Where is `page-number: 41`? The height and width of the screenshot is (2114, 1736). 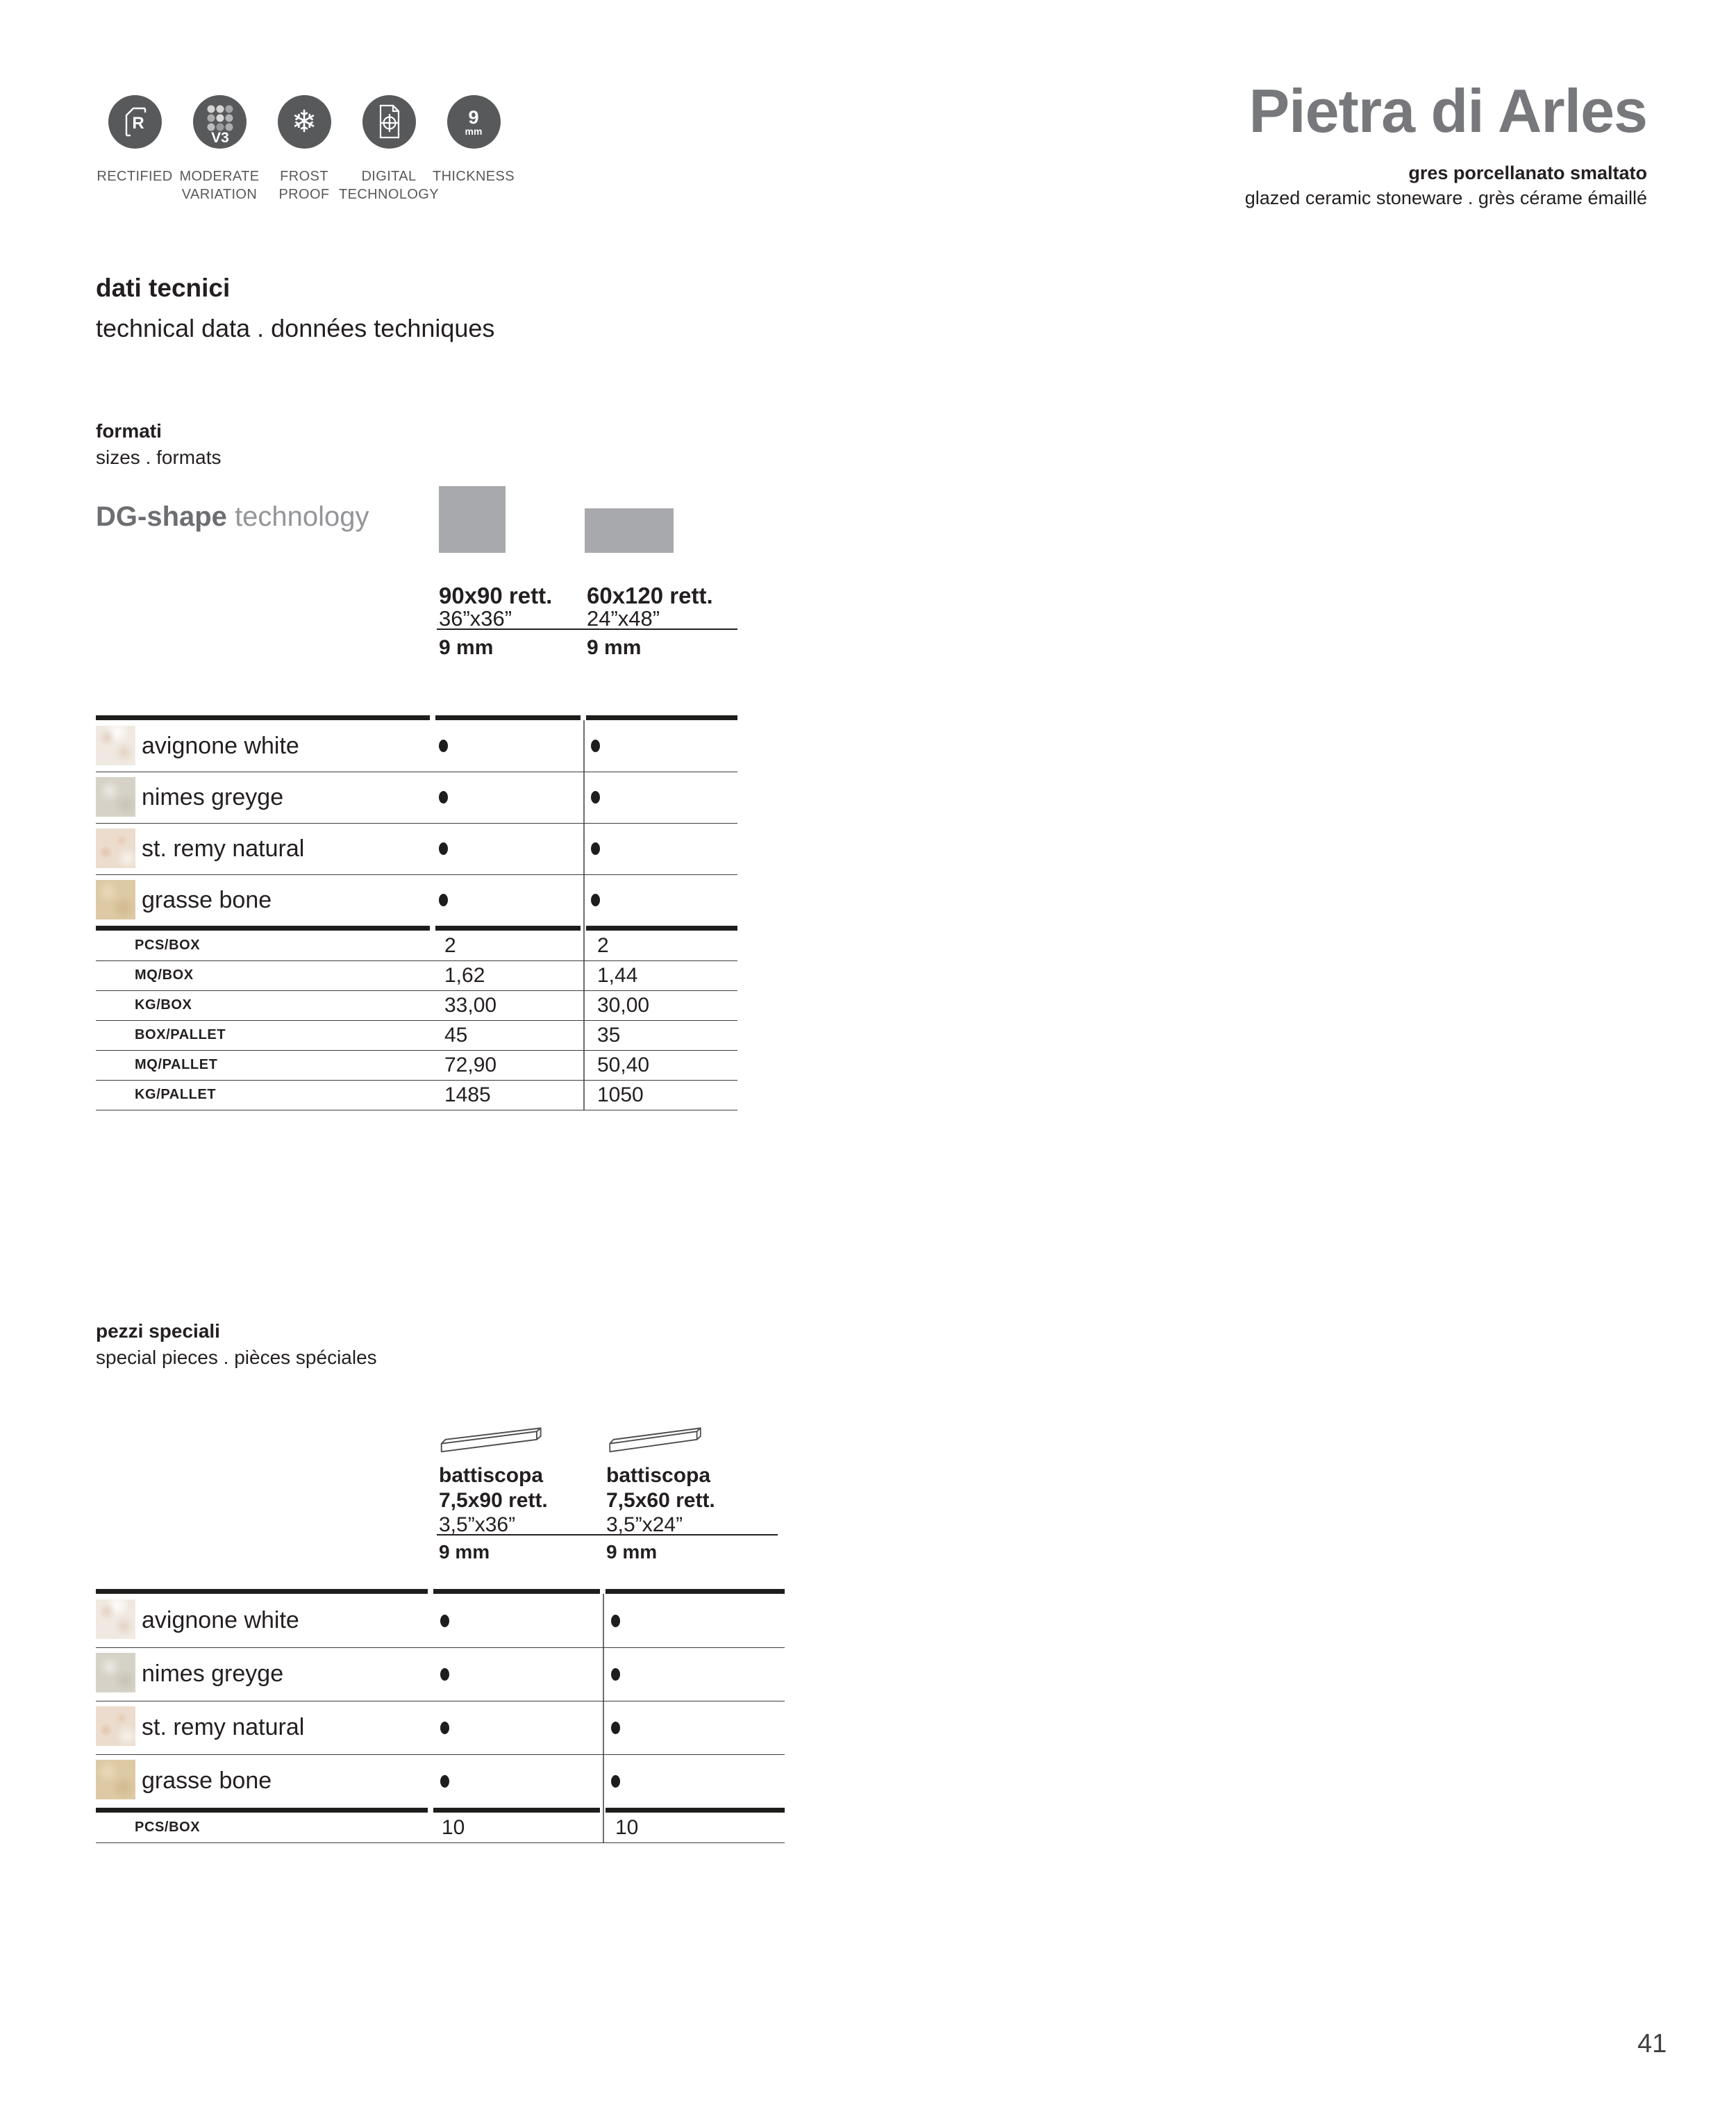
page-number: 41 is located at coordinates (1652, 2044).